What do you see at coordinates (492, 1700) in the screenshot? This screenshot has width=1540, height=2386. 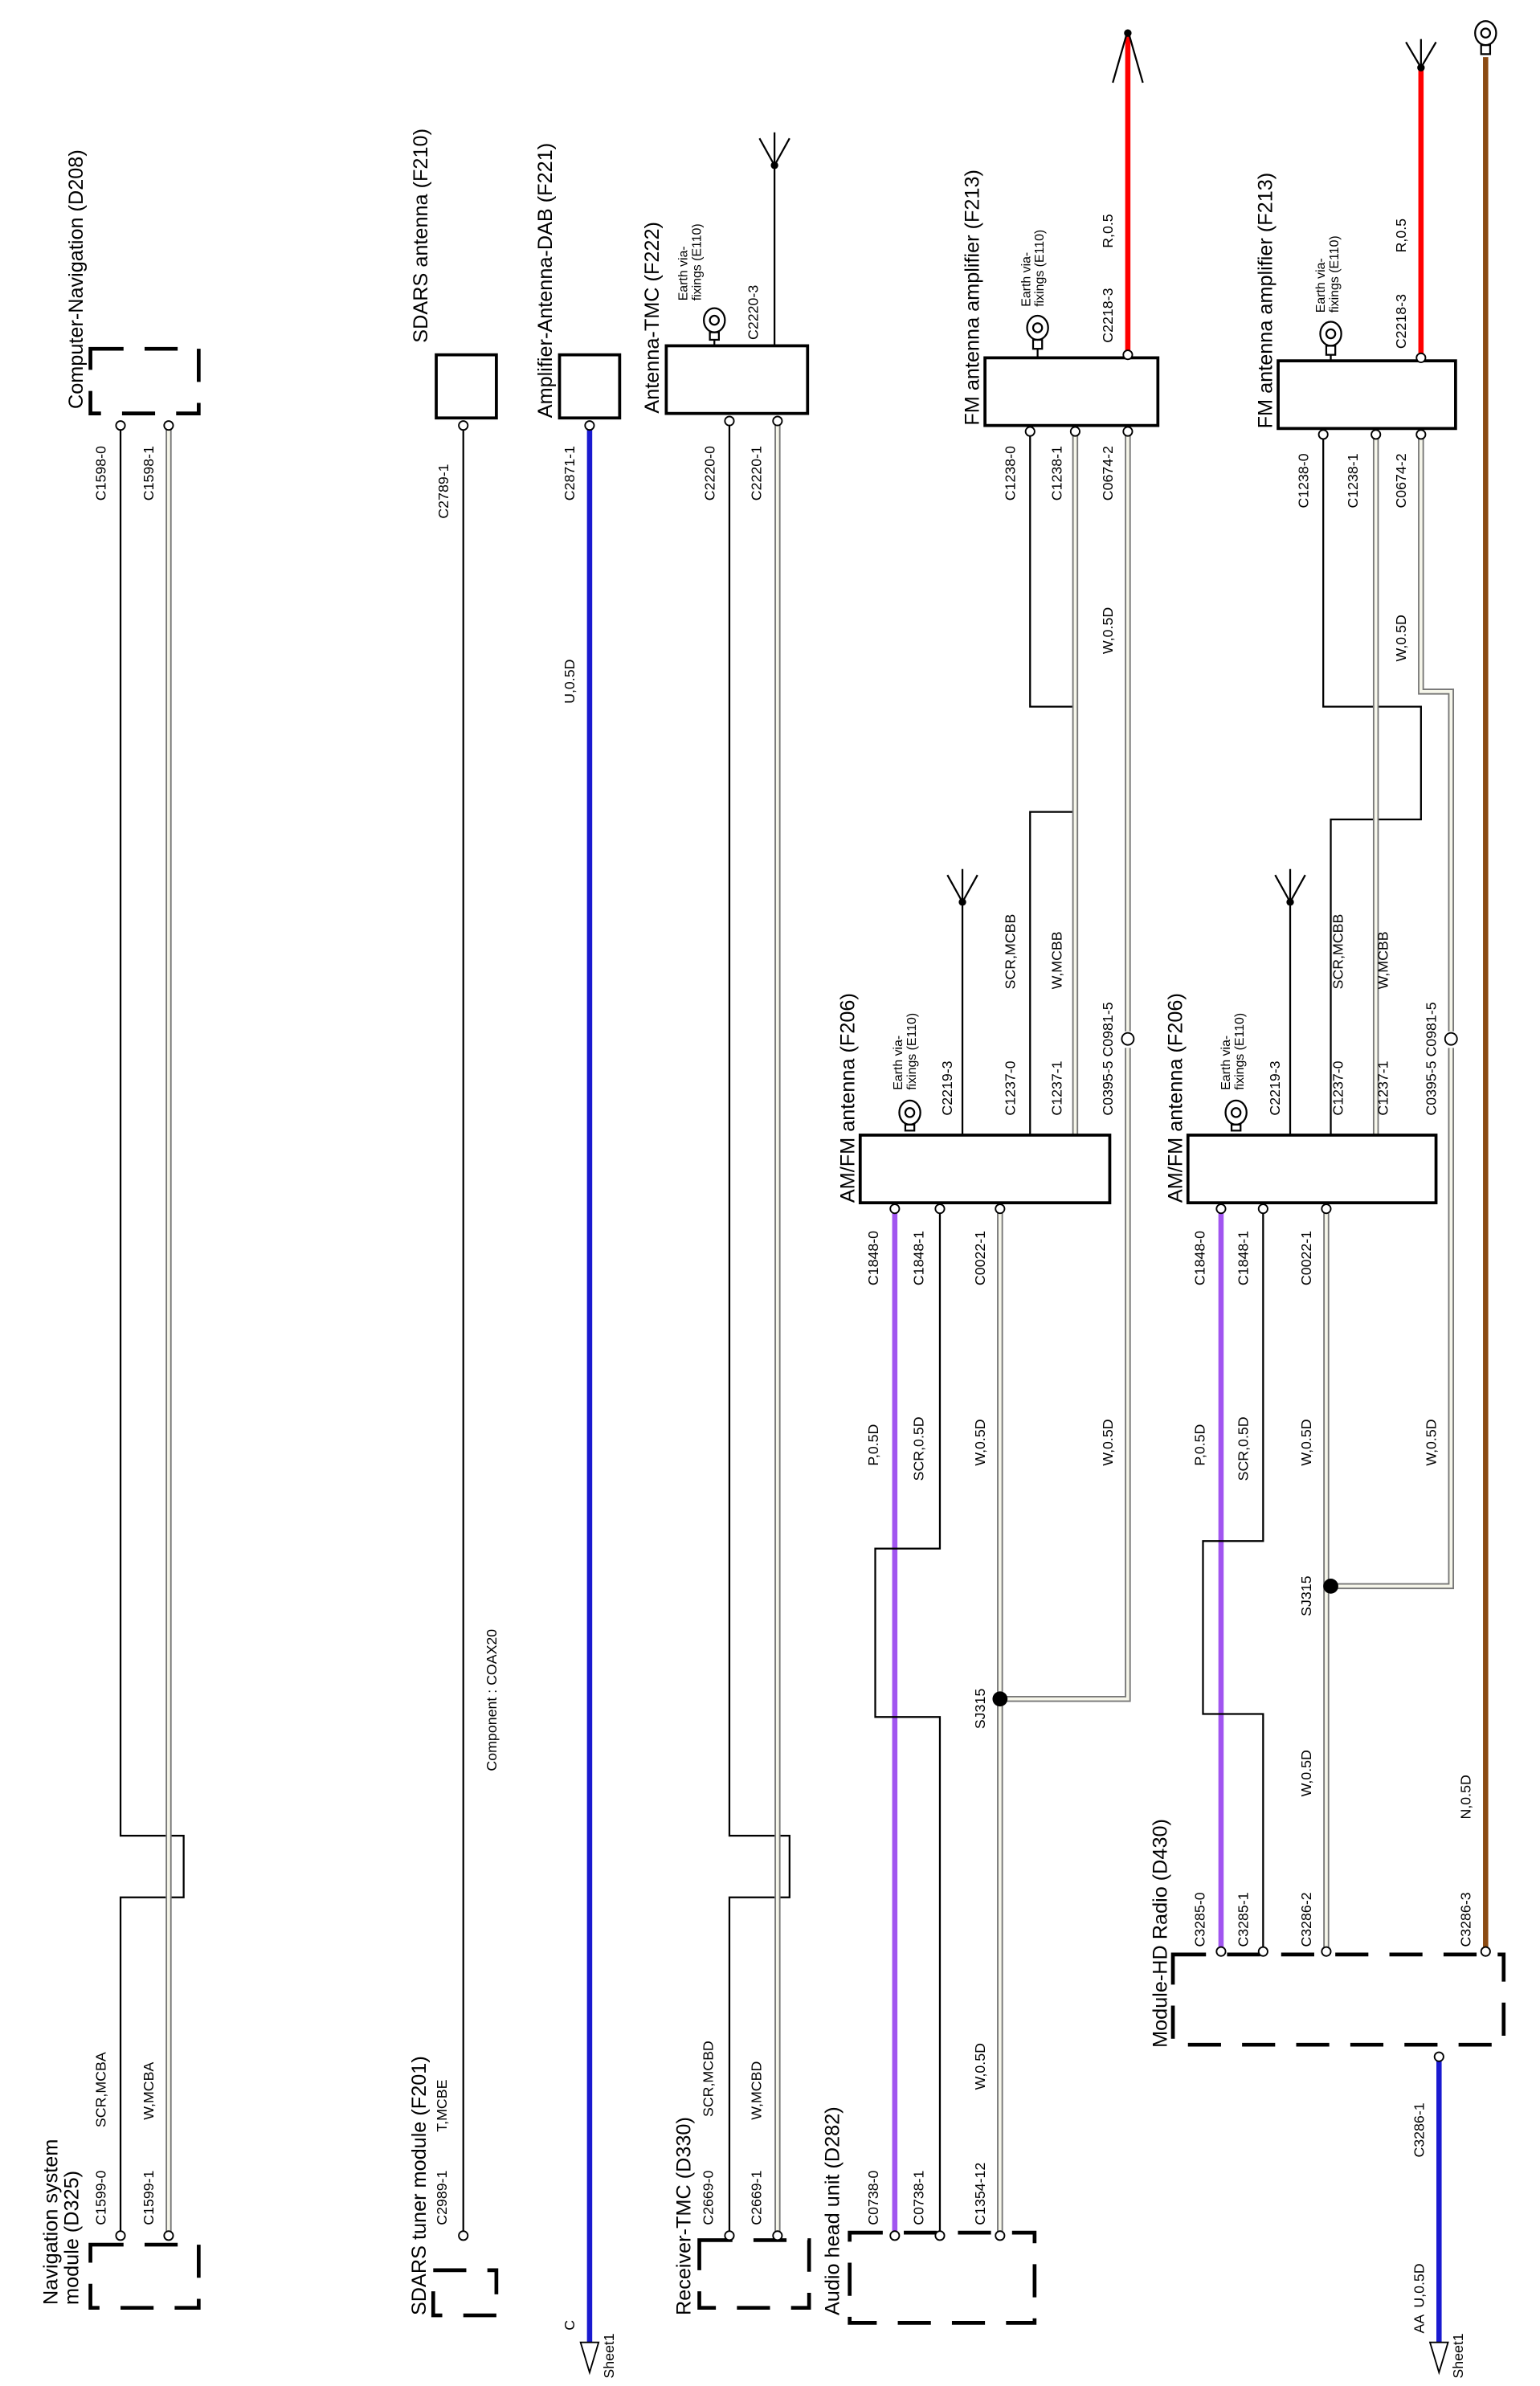 I see `component-note: Component : COAX20` at bounding box center [492, 1700].